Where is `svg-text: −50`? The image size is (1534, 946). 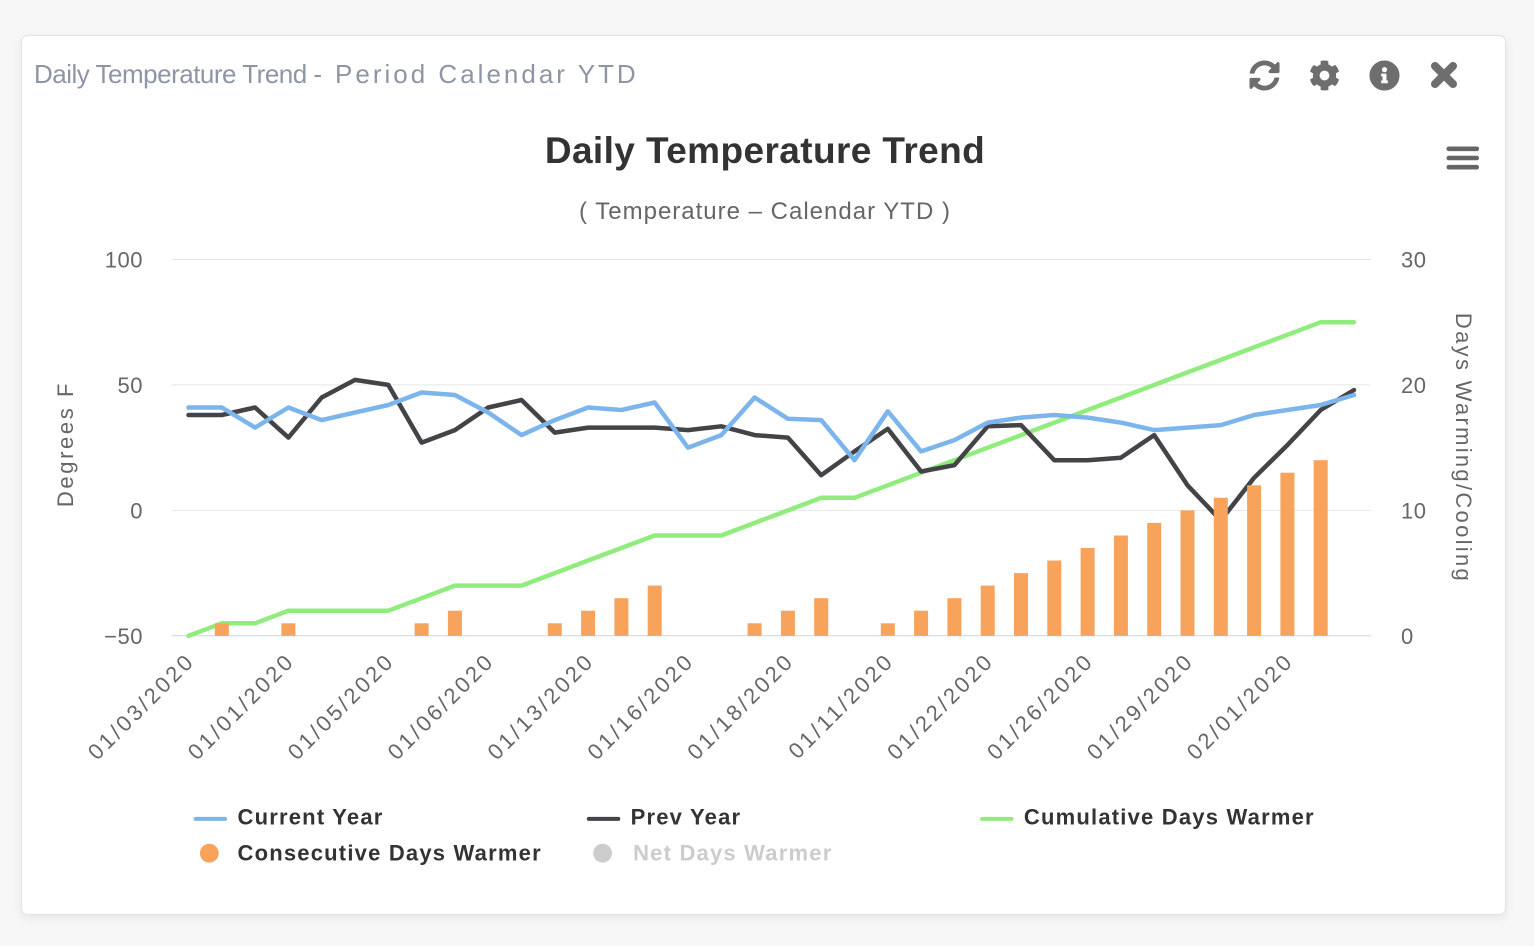
svg-text: −50 is located at coordinates (123, 636).